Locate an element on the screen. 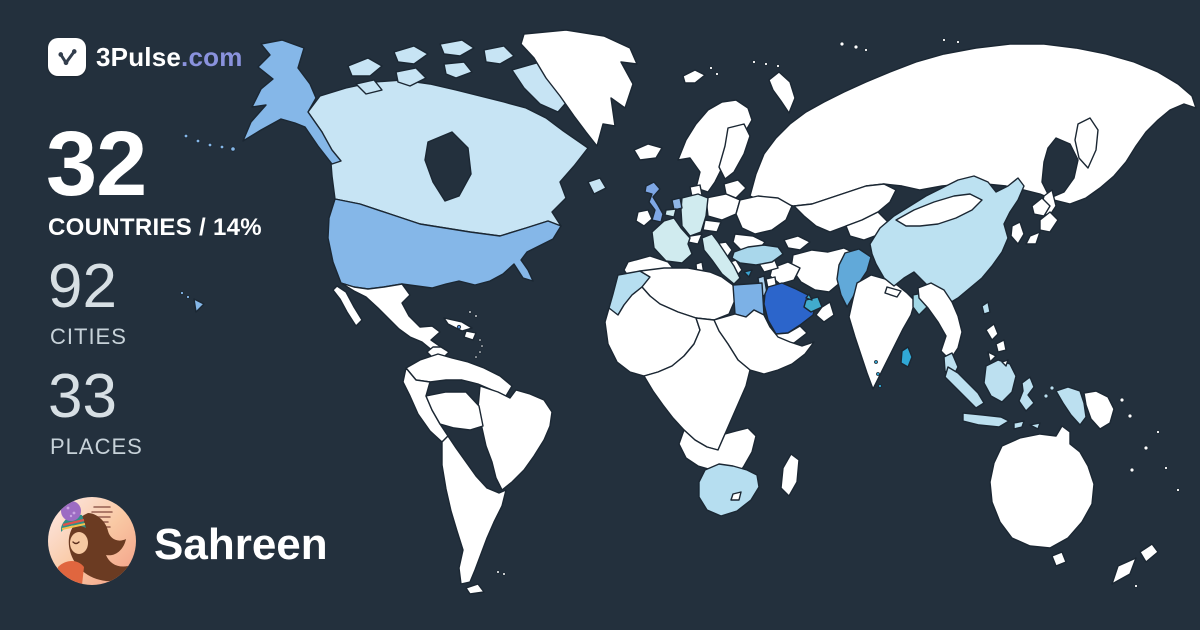 This screenshot has width=1200, height=630. brand-logo: 3Pulse.com is located at coordinates (145, 57).